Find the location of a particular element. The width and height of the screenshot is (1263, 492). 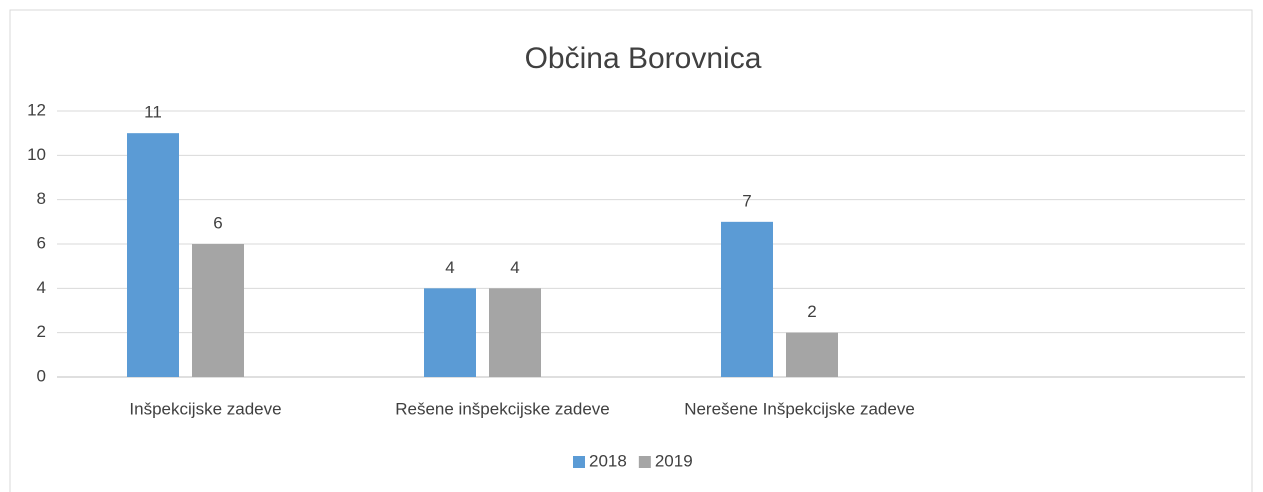

y-tick-label: 10 is located at coordinates (36, 154).